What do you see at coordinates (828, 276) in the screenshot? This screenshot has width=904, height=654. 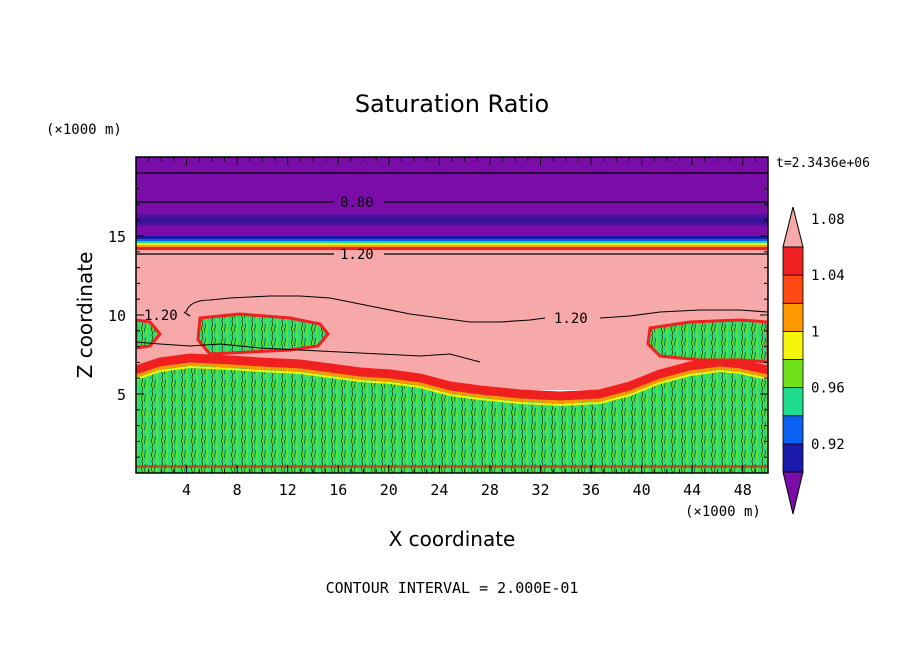 I see `colorbar-tick-label: 1.04` at bounding box center [828, 276].